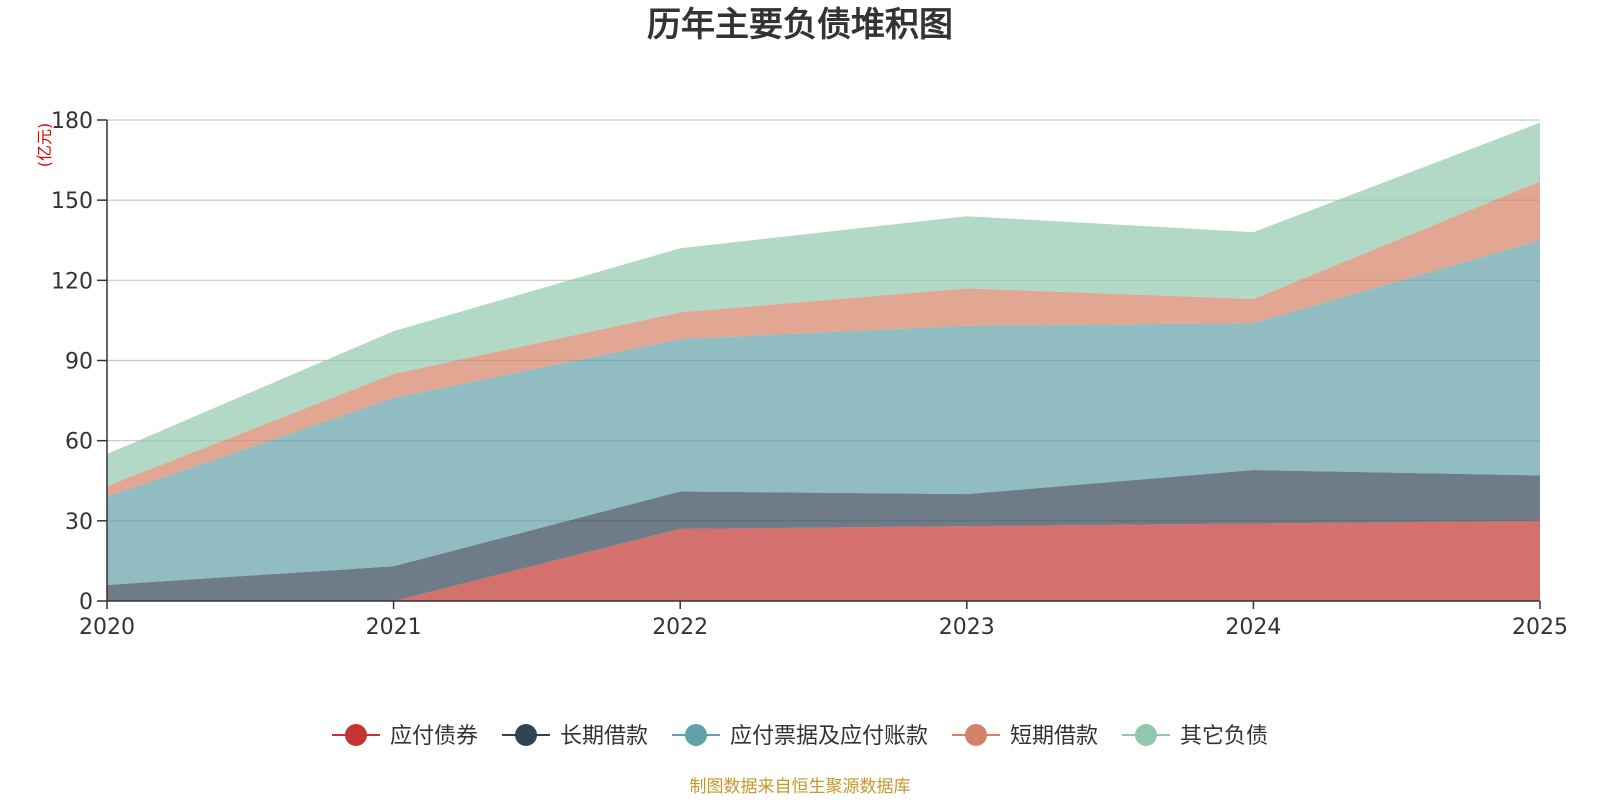 The image size is (1600, 800). Describe the element at coordinates (79, 362) in the screenshot. I see `y-tick-label: 90` at that location.